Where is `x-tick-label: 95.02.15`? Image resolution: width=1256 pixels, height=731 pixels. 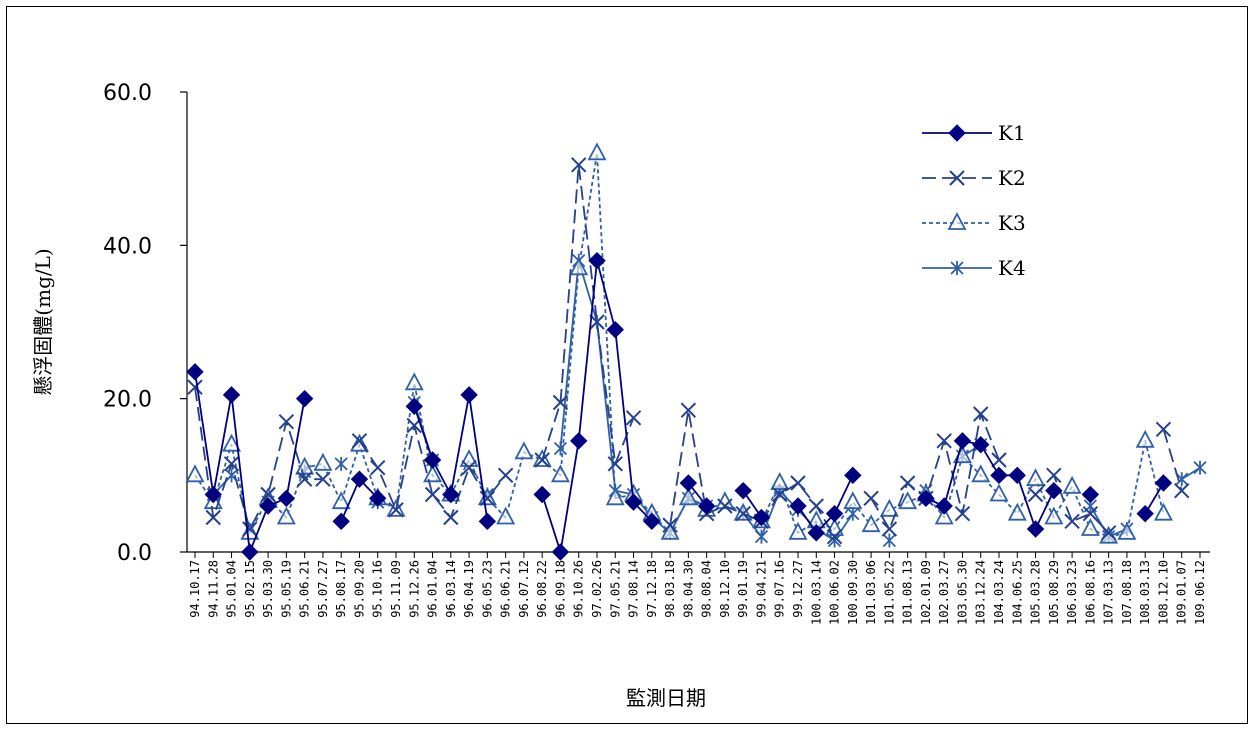 x-tick-label: 95.02.15 is located at coordinates (250, 589).